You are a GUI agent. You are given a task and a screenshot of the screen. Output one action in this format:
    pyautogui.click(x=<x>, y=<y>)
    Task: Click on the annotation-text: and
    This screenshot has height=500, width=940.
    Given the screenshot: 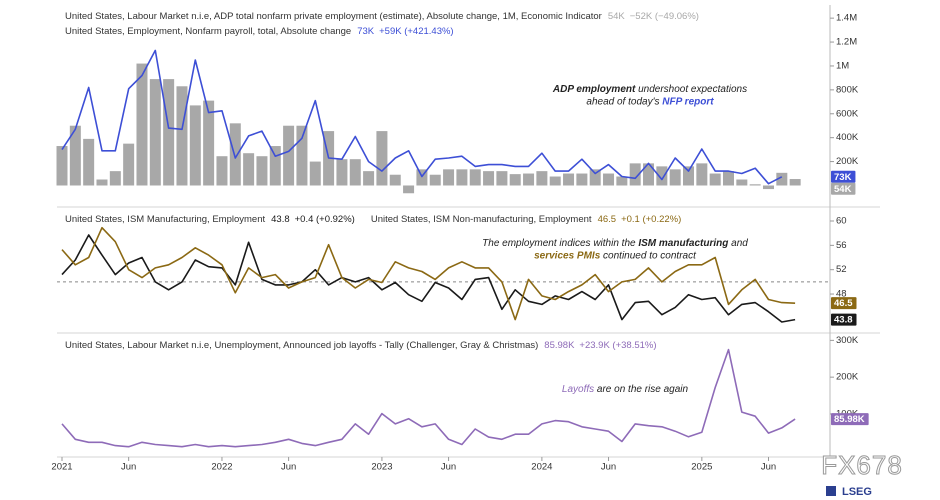 What is the action you would take?
    pyautogui.click(x=738, y=243)
    